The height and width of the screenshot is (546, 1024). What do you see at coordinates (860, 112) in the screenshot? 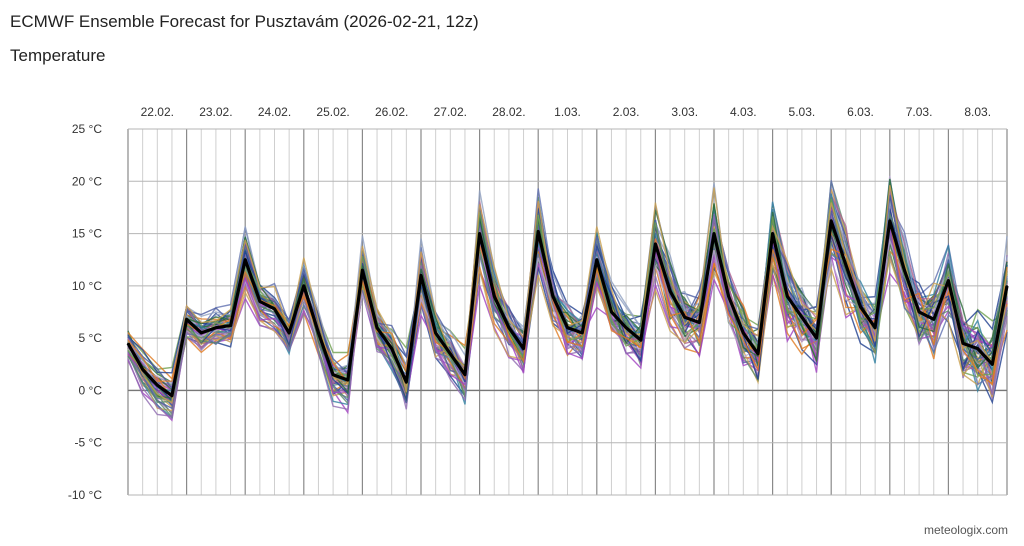
I see `x-tick-label: 6.03.` at bounding box center [860, 112].